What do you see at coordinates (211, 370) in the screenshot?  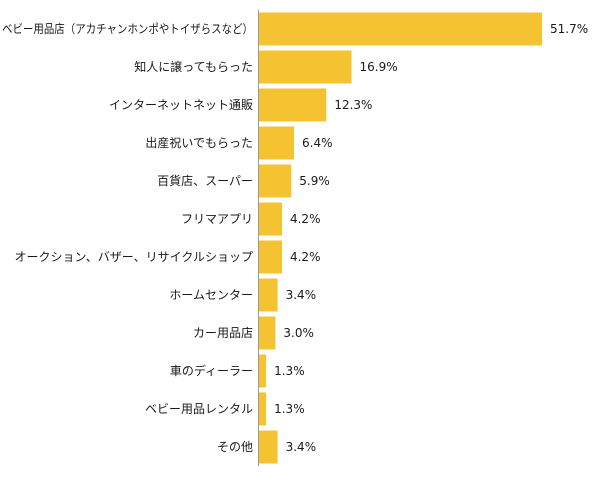 I see `category-label-9: 車のディーラー` at bounding box center [211, 370].